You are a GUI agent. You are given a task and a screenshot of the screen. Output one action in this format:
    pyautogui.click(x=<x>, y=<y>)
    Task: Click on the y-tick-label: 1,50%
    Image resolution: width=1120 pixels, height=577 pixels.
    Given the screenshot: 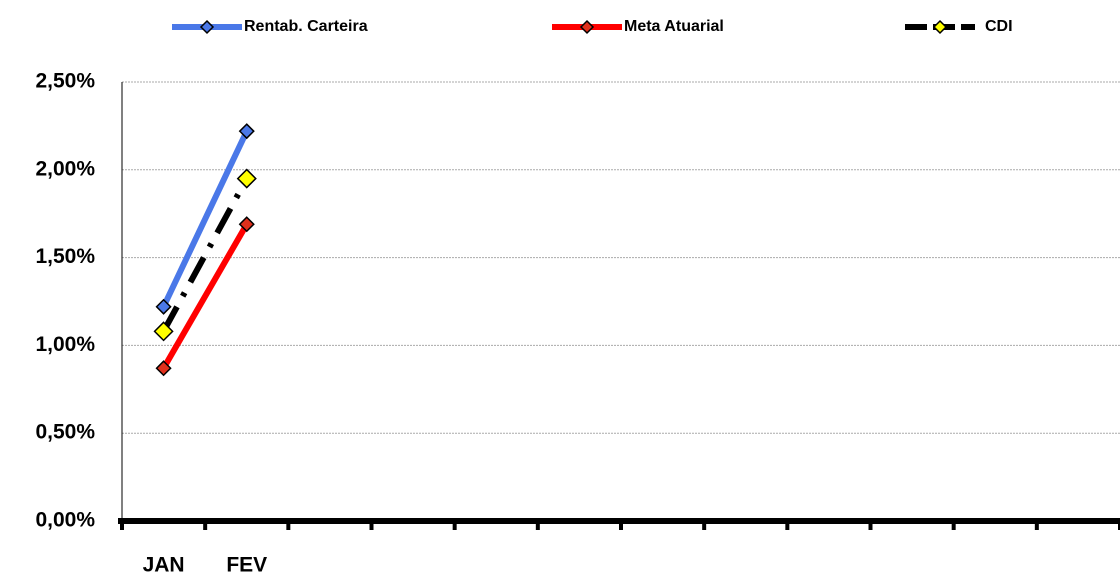 What is the action you would take?
    pyautogui.click(x=65, y=256)
    